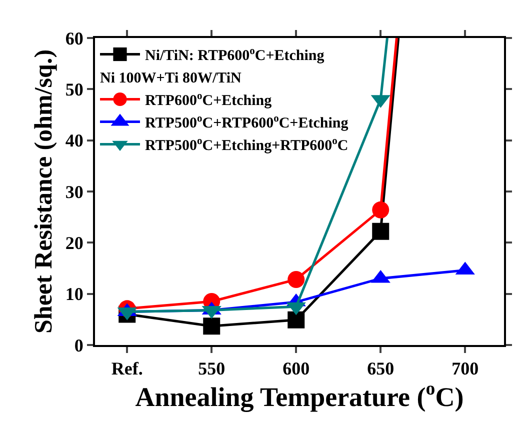 Image resolution: width=520 pixels, height=423 pixels. Describe the element at coordinates (296, 368) in the screenshot. I see `x-tick-label: 600` at that location.